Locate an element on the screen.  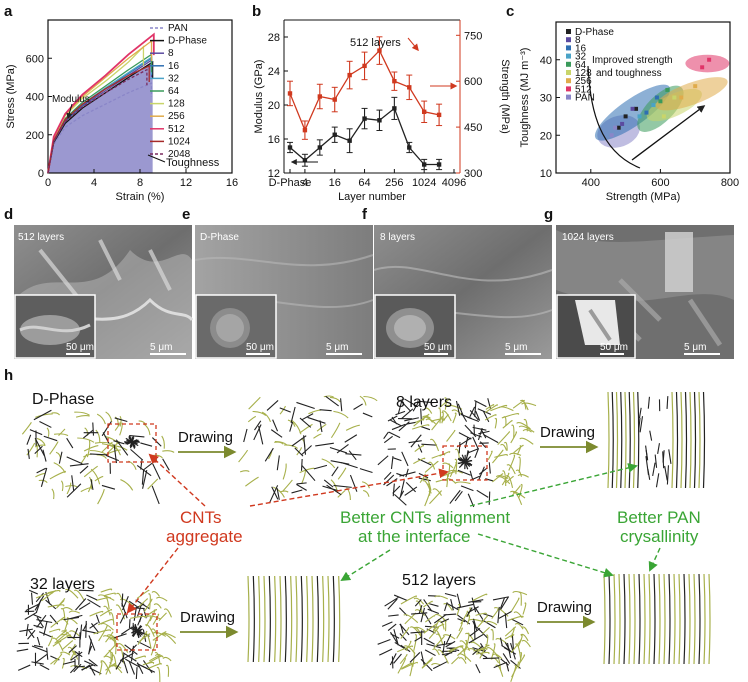
y-tick-right-label-b: 600 is located at coordinates (473, 82).